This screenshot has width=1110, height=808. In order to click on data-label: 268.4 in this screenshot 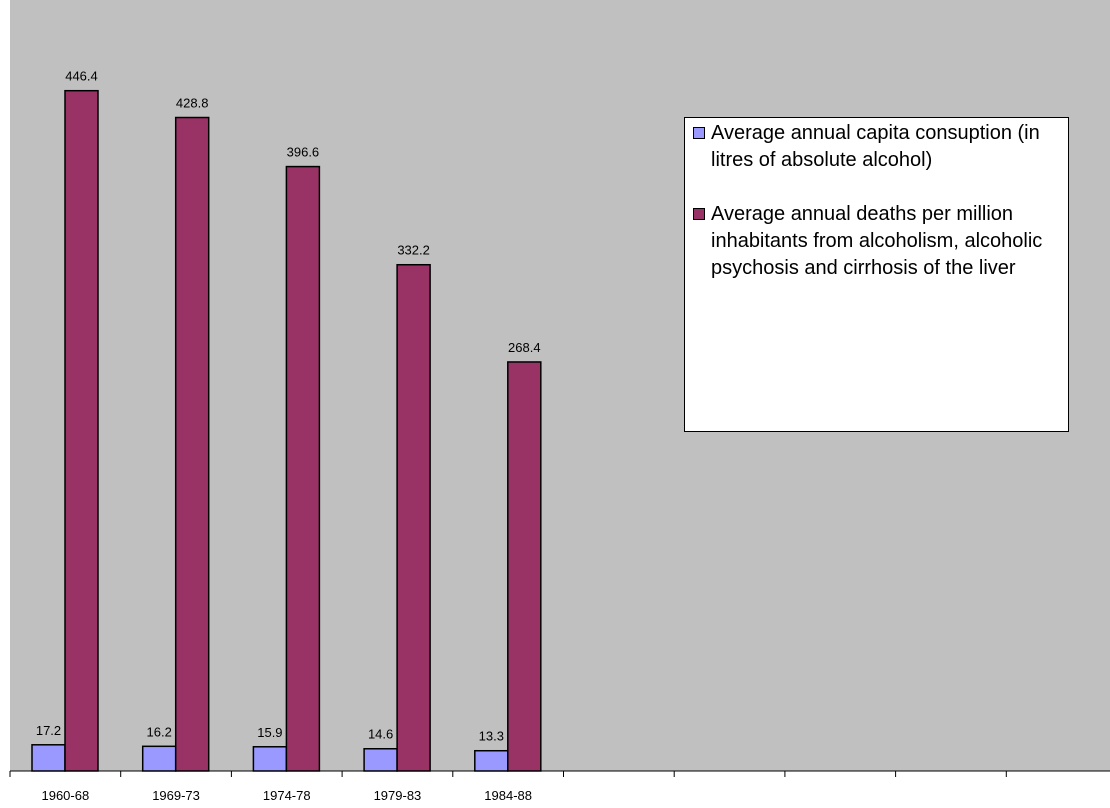, I will do `click(524, 347)`.